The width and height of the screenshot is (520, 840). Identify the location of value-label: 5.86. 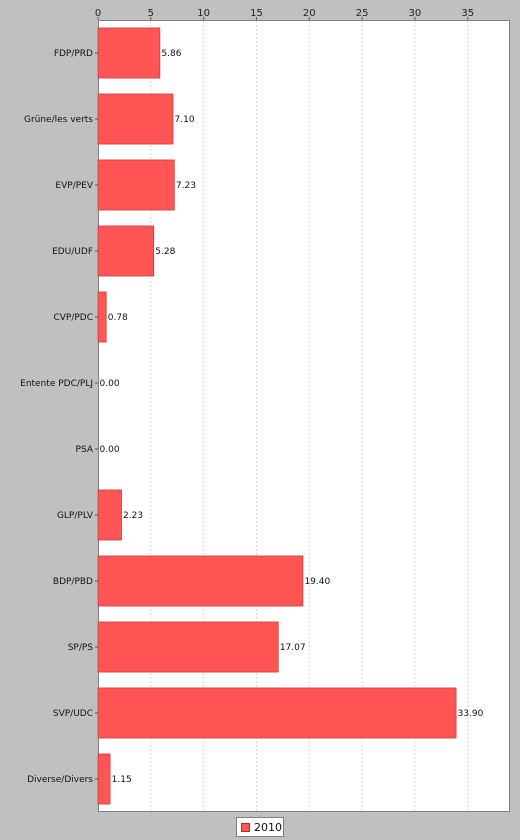
(171, 54).